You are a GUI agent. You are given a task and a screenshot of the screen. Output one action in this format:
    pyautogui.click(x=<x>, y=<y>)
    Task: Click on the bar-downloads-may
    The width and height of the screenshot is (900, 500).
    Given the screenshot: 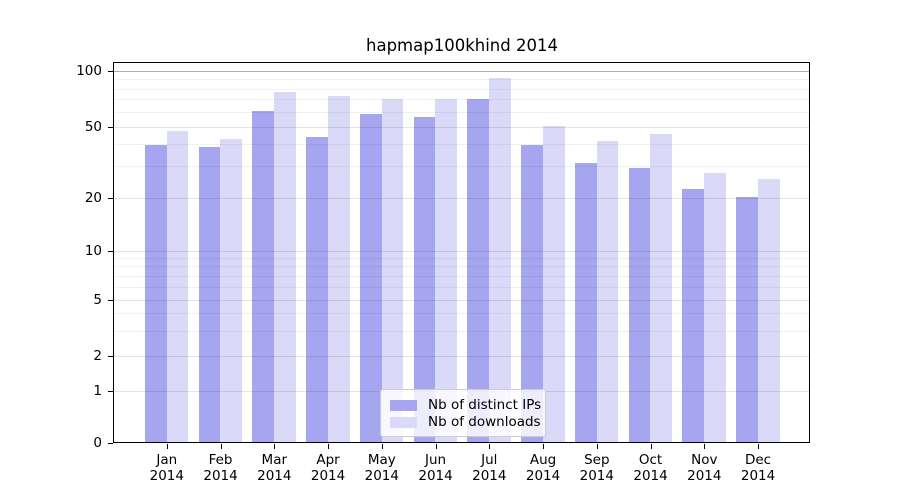 What is the action you would take?
    pyautogui.click(x=392, y=270)
    